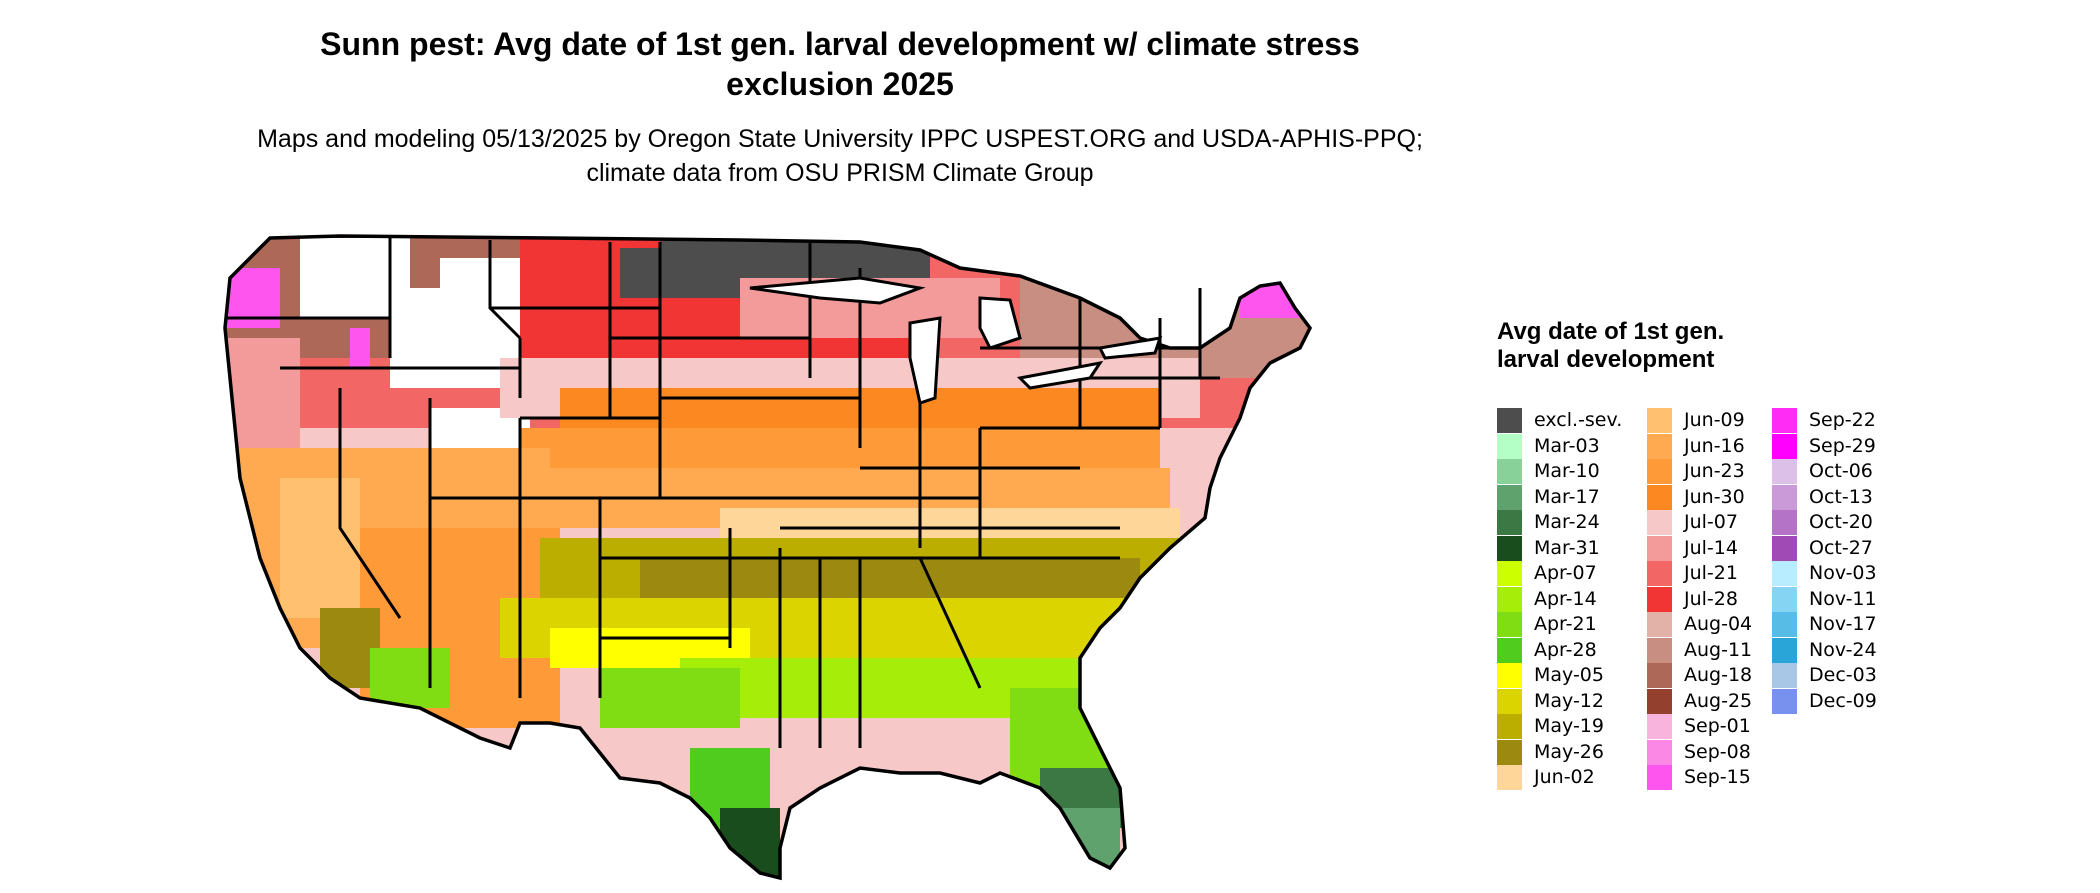 The width and height of the screenshot is (2100, 893). I want to click on great-lakes, so click(956, 340).